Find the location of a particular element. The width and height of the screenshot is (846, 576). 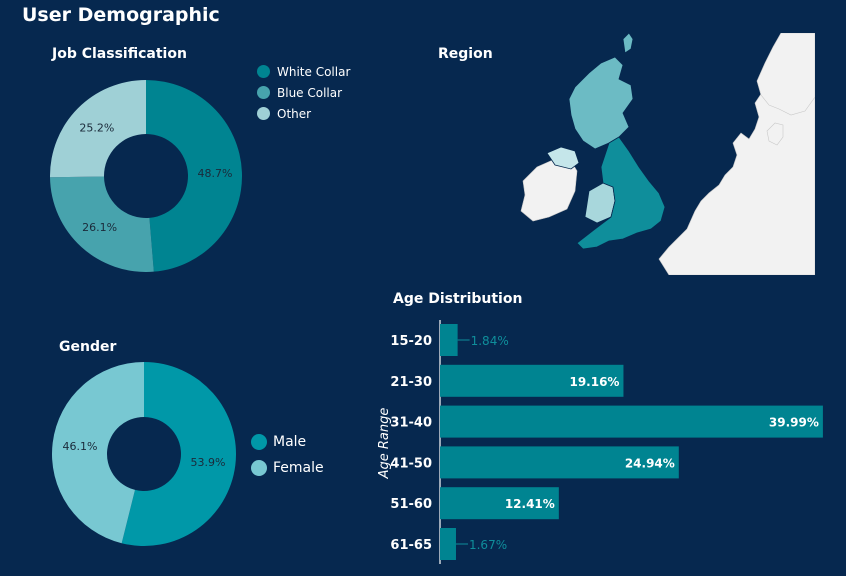

legend-item-white-collar: White Collar is located at coordinates (303, 71).